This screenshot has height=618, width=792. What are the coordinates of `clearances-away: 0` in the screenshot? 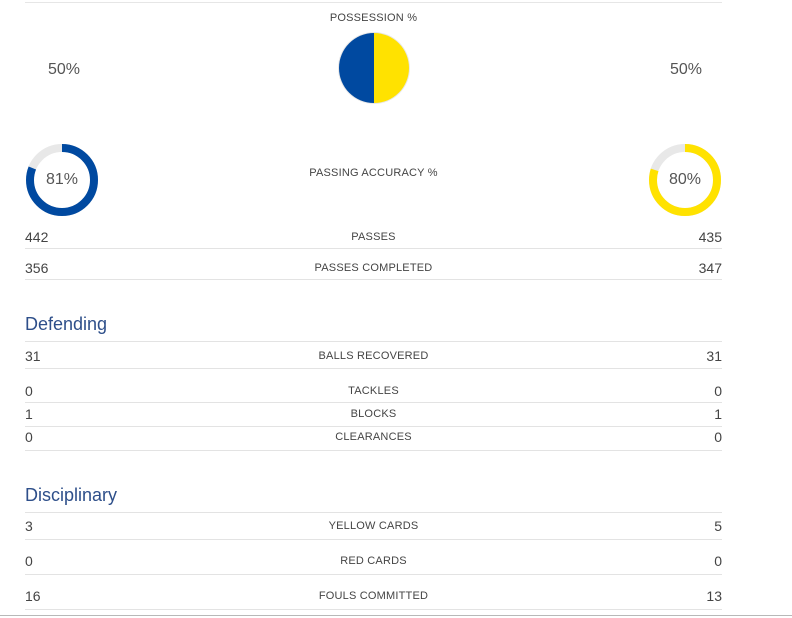 It's located at (718, 437).